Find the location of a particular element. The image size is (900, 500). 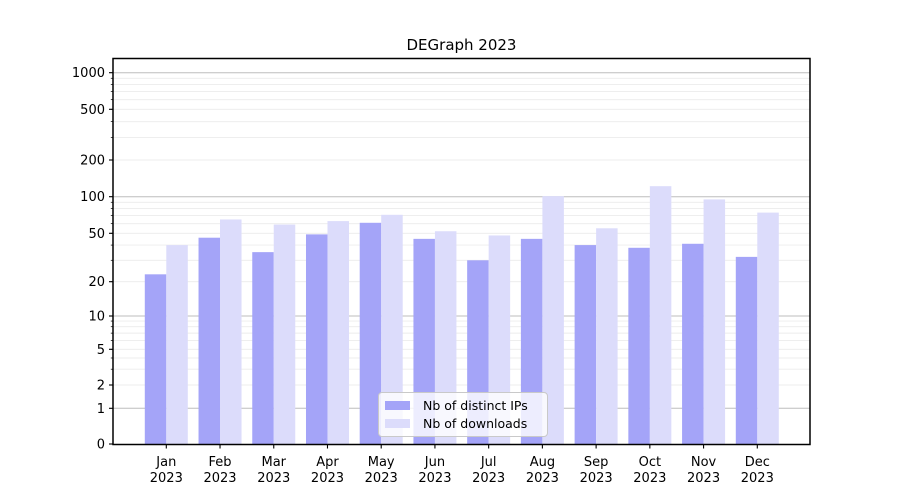

y-axis-ticks is located at coordinates (111, 258).